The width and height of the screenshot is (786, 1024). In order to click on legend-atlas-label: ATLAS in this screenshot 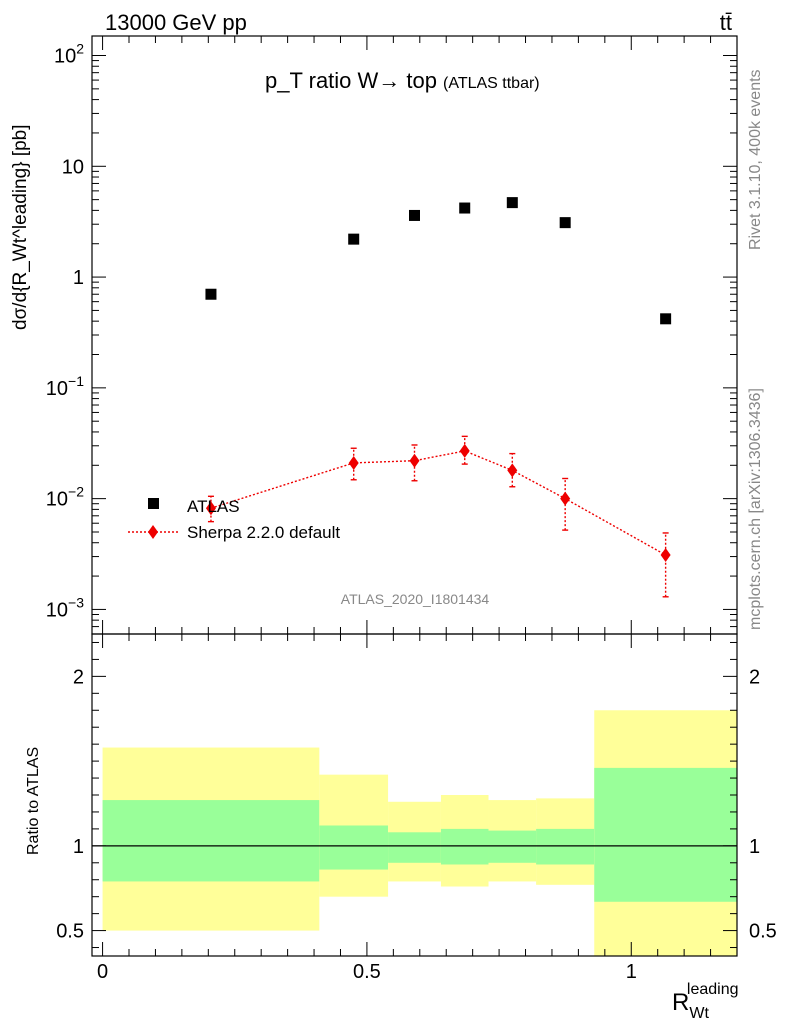, I will do `click(213, 506)`.